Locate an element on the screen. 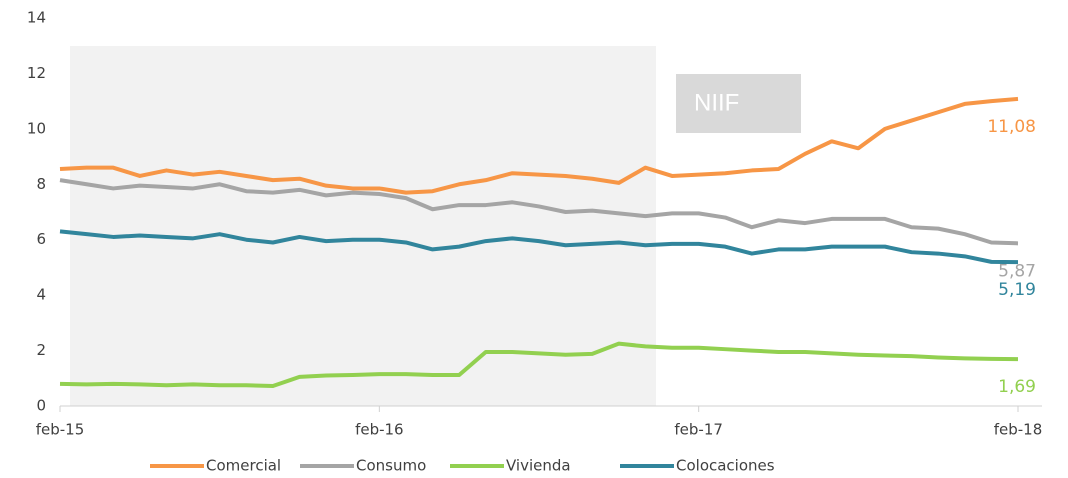  data-label: 1,69 is located at coordinates (1017, 387).